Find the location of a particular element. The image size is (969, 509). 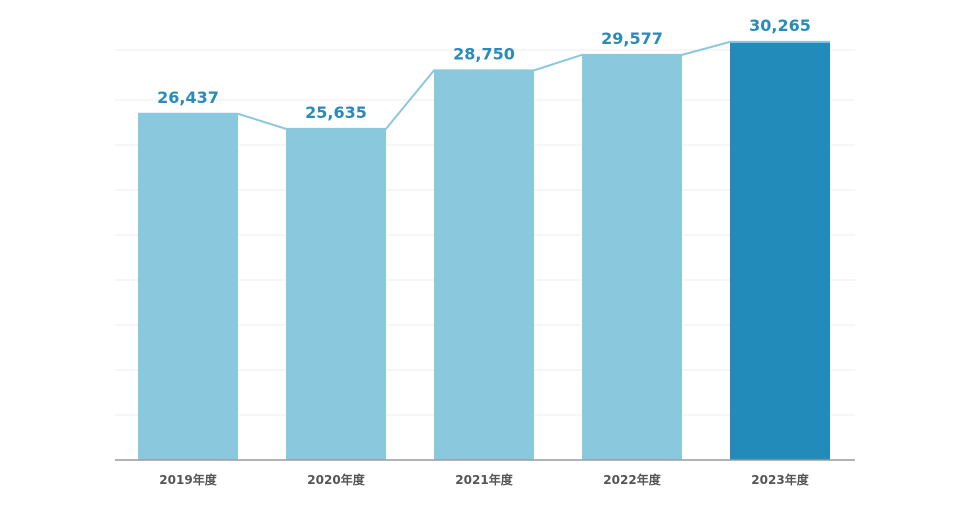

x-tick-label-0: 2019年度 is located at coordinates (188, 479).